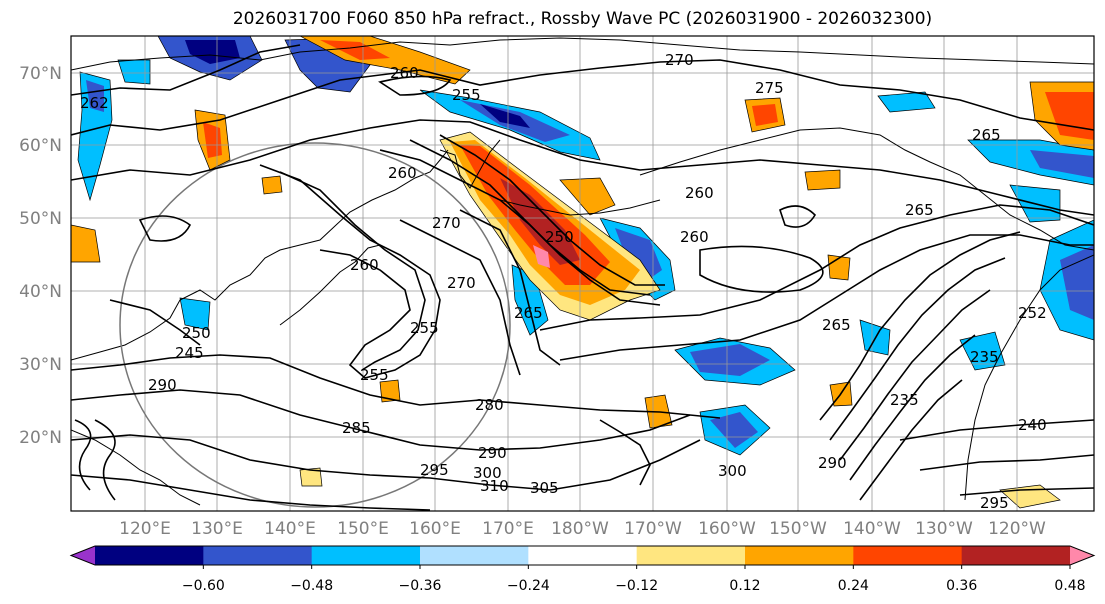  Describe the element at coordinates (653, 529) in the screenshot. I see `longitude-label: 170°W` at that location.